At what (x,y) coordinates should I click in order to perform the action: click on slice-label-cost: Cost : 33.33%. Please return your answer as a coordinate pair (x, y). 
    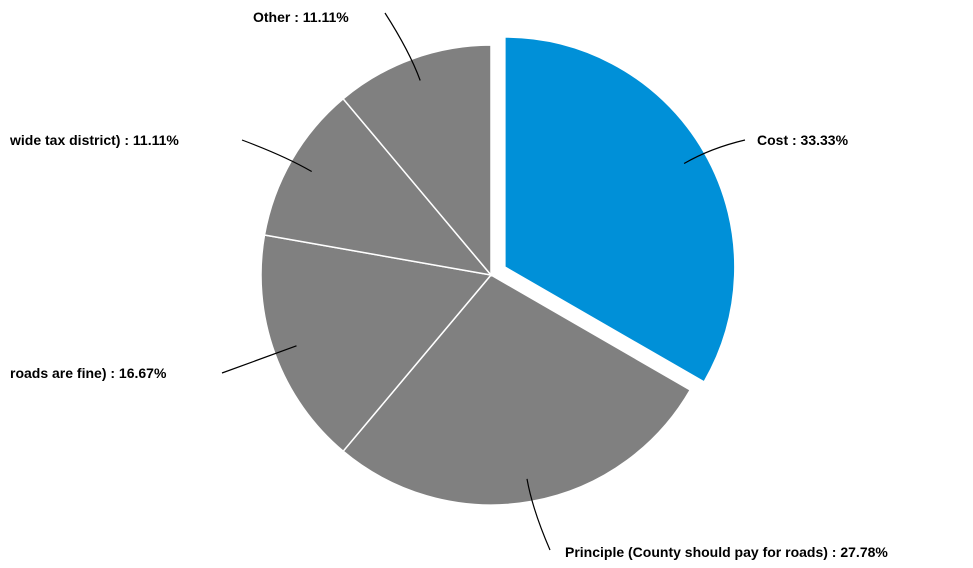
    Looking at the image, I should click on (803, 140).